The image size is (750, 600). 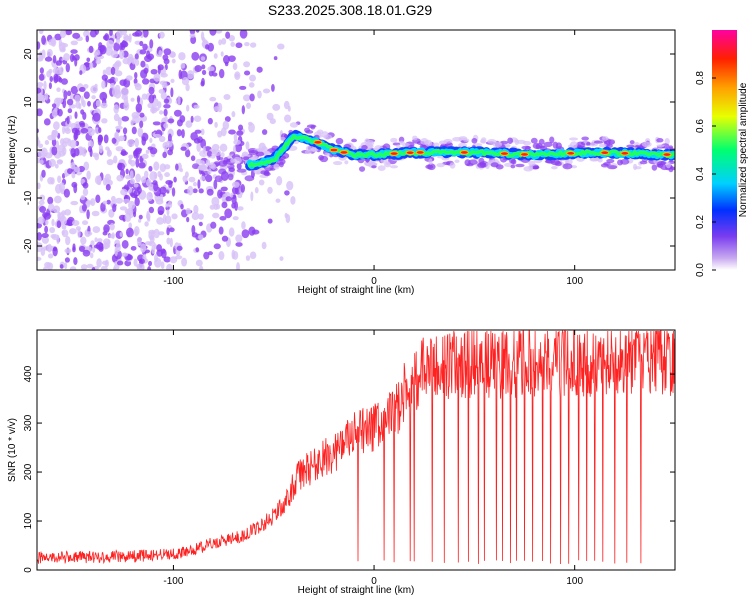 I want to click on spectrogram-ytick-label: 10, so click(x=28, y=102).